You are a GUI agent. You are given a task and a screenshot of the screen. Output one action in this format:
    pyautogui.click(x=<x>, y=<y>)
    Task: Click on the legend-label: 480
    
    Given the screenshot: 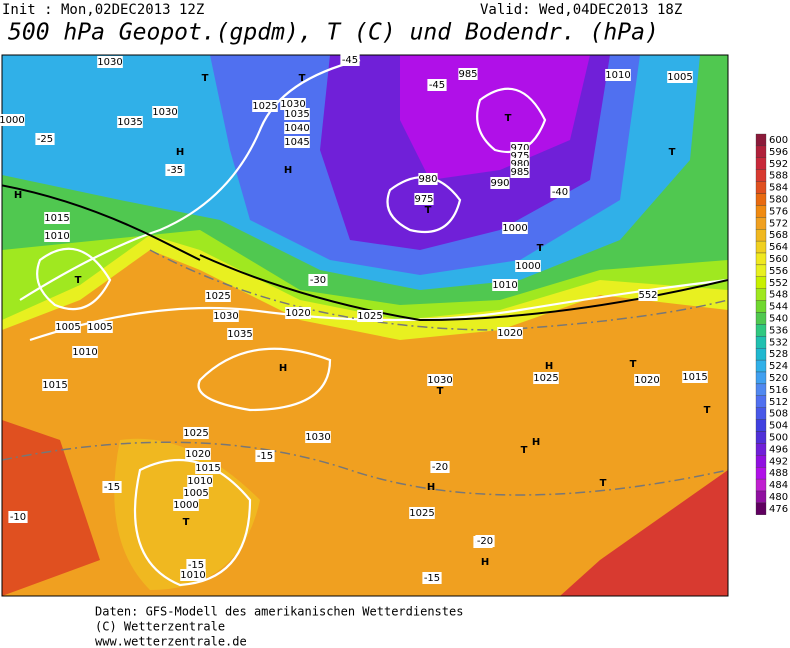 What is the action you would take?
    pyautogui.click(x=778, y=497)
    